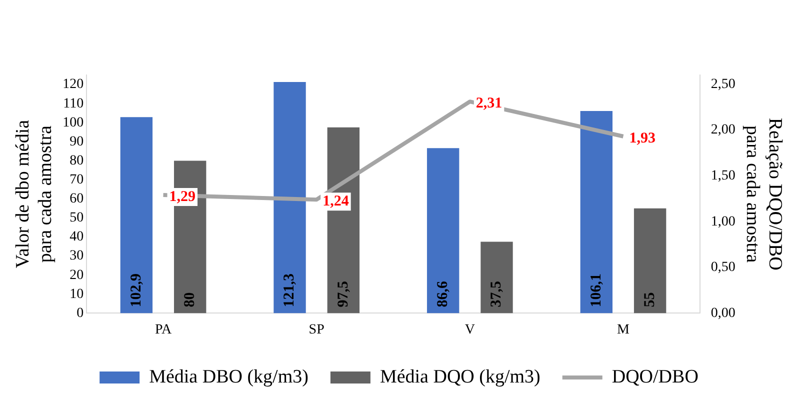  What do you see at coordinates (336, 201) in the screenshot?
I see `data-label: 1,24` at bounding box center [336, 201].